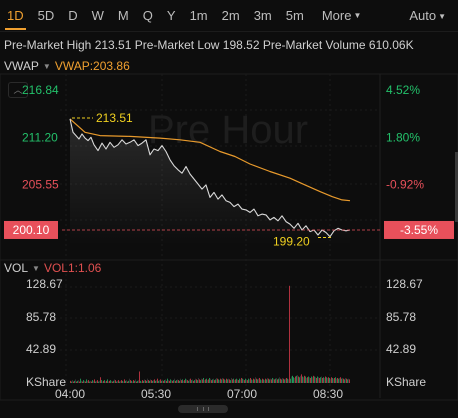  I want to click on current-price-value: 200.10, so click(31, 230).